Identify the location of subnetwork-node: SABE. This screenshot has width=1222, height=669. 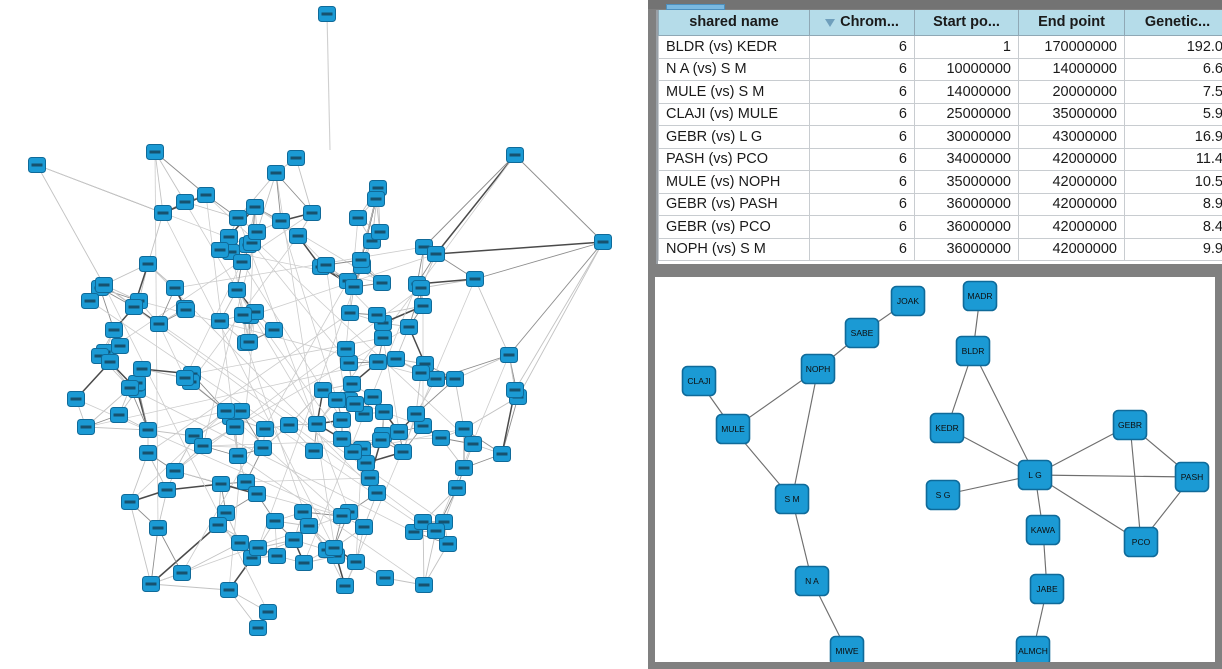
(862, 333).